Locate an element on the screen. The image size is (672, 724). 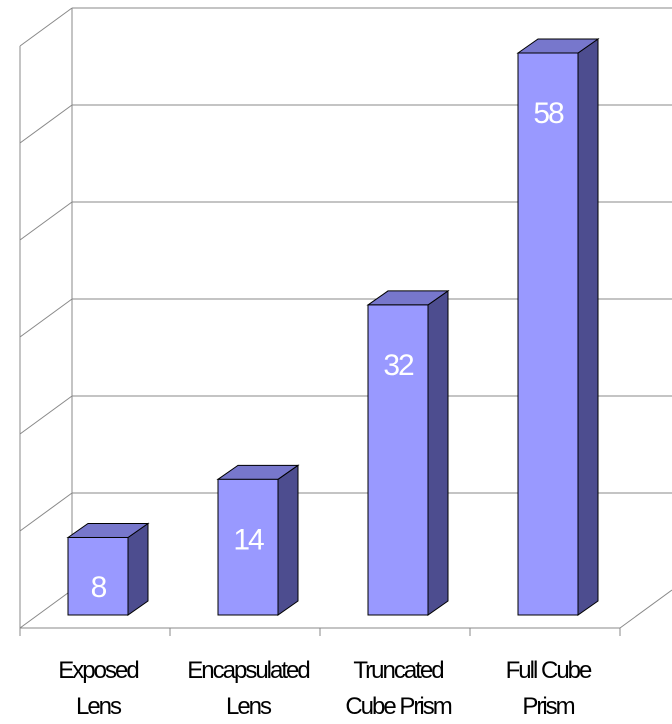
category-label: Truncated is located at coordinates (398, 670).